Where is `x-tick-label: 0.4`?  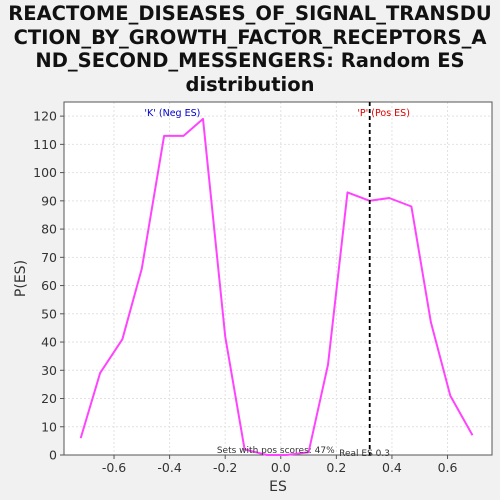 x-tick-label: 0.4 is located at coordinates (392, 467).